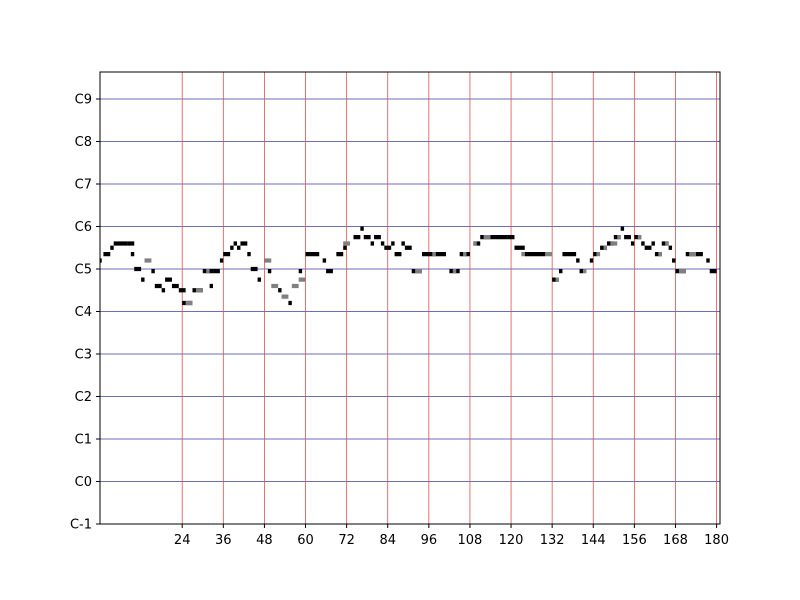 This screenshot has width=800, height=600. What do you see at coordinates (675, 540) in the screenshot?
I see `x-tick-label: 168` at bounding box center [675, 540].